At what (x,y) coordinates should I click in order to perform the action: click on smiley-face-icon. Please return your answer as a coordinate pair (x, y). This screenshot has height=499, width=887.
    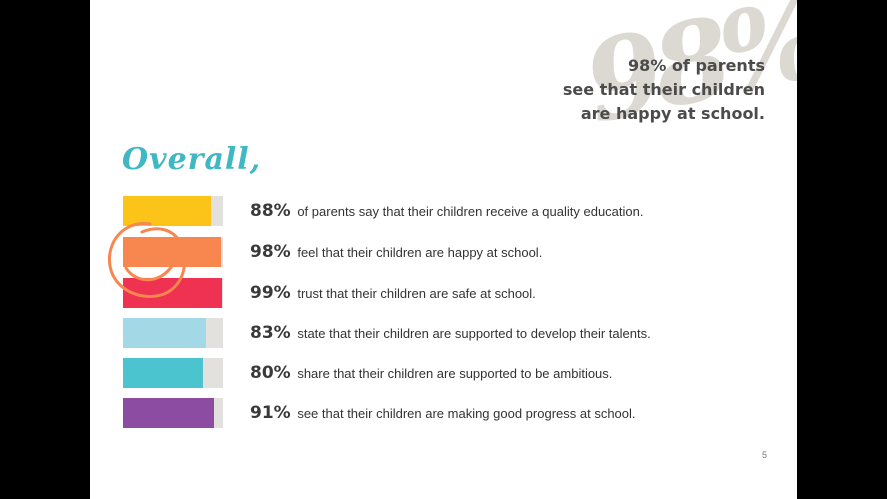
    Looking at the image, I should click on (147, 260).